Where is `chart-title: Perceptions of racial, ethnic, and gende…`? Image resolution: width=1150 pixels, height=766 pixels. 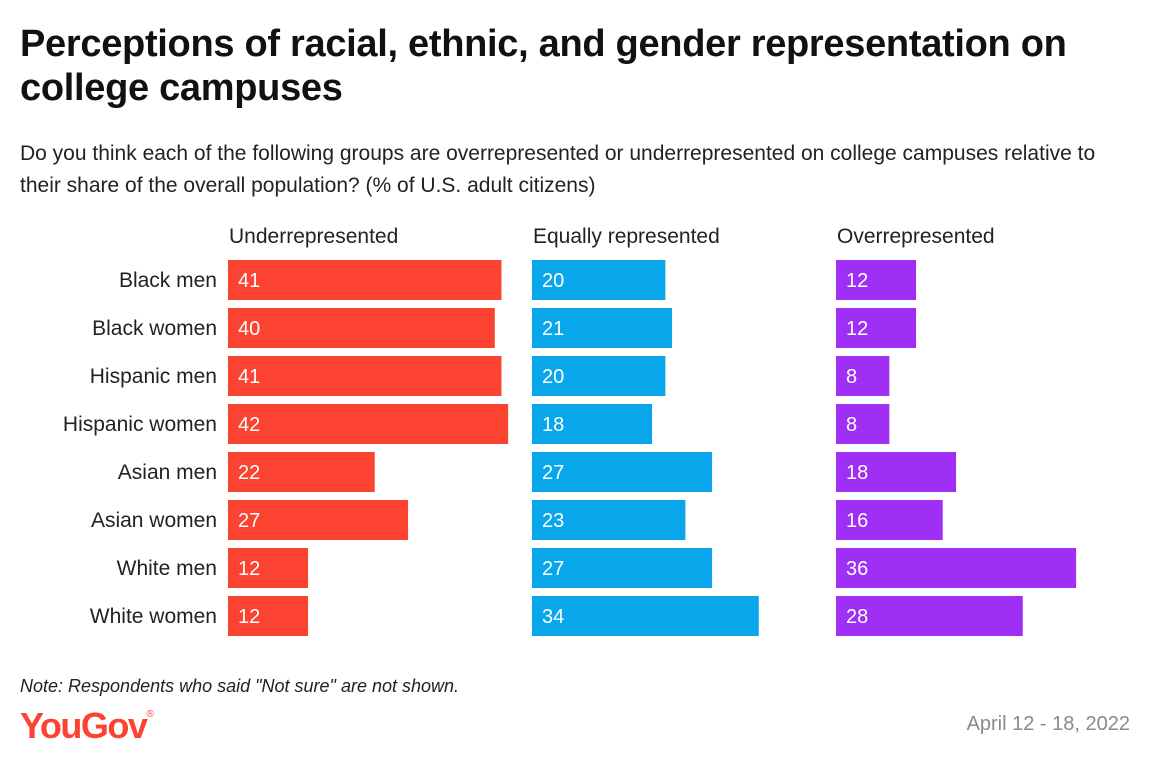 chart-title: Perceptions of racial, ethnic, and gende… is located at coordinates (543, 66).